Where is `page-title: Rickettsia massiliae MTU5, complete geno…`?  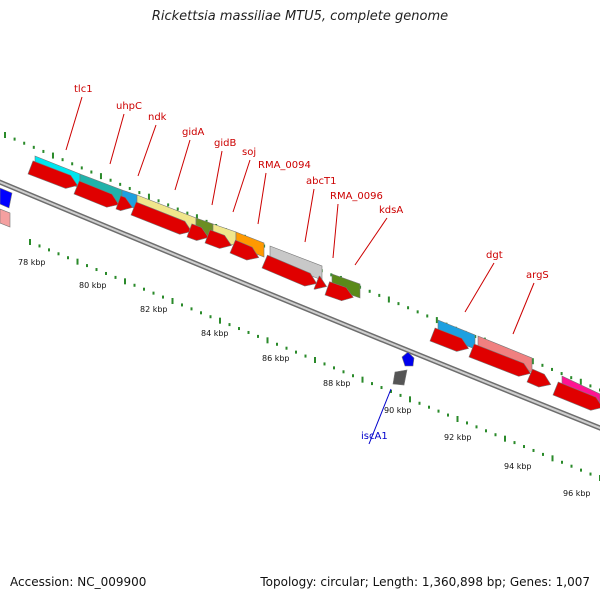
page-title: Rickettsia massiliae MTU5, complete geno… is located at coordinates (300, 16).